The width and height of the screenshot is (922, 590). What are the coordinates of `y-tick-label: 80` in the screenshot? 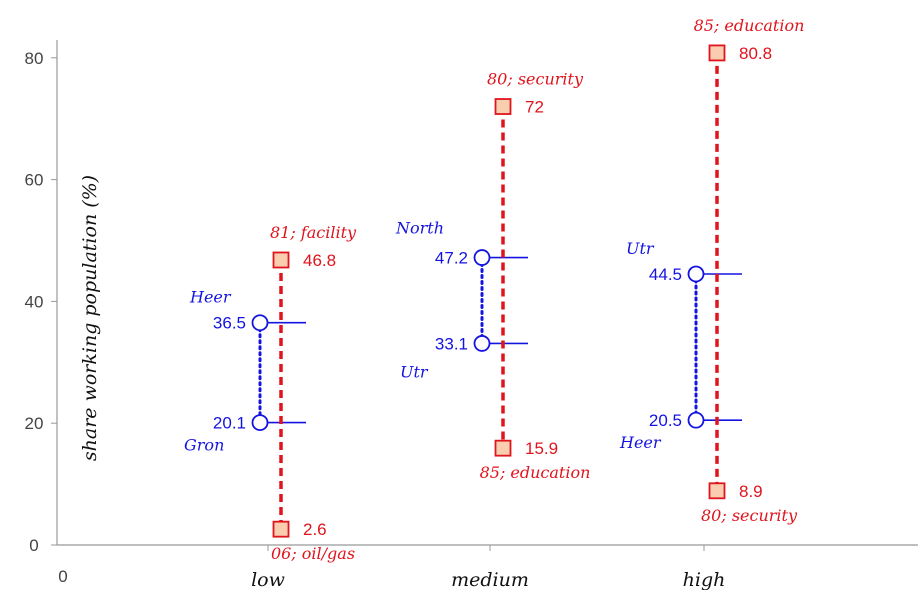 It's located at (34, 58).